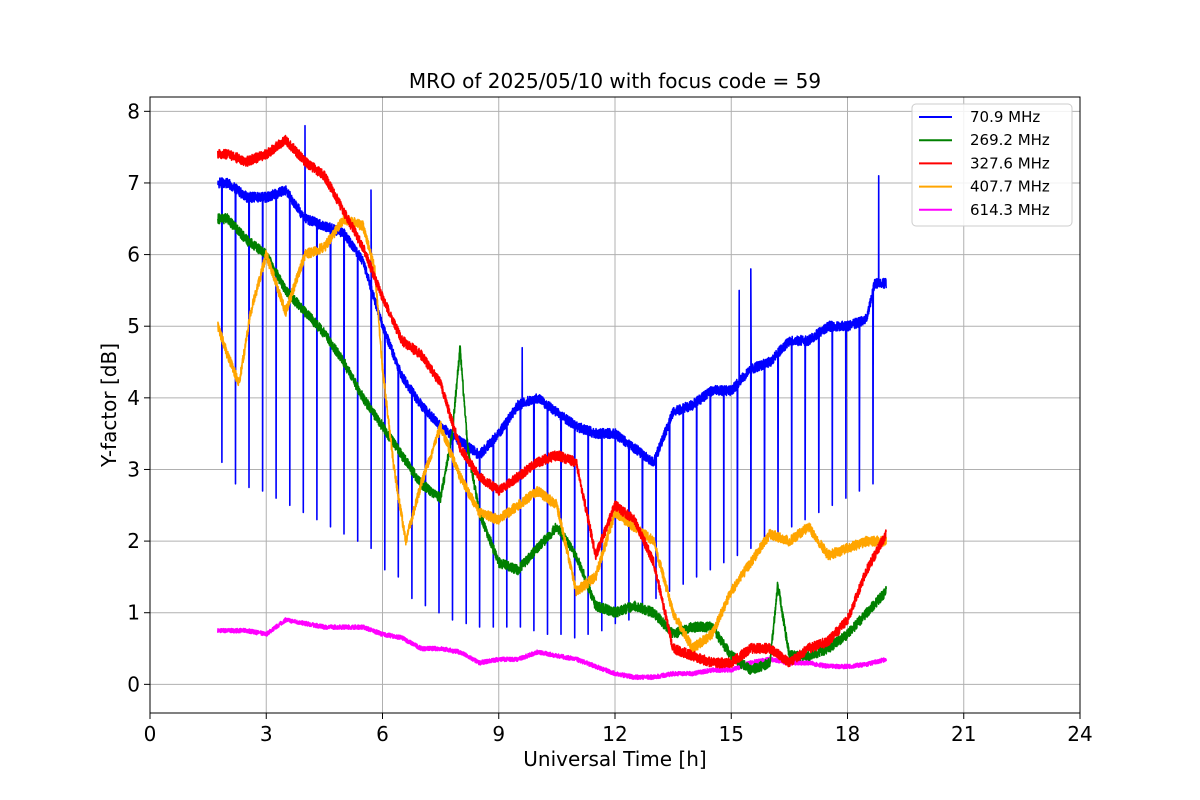  I want to click on chart-title: MRO of 2025/05/10 with focus code = 59, so click(615, 81).